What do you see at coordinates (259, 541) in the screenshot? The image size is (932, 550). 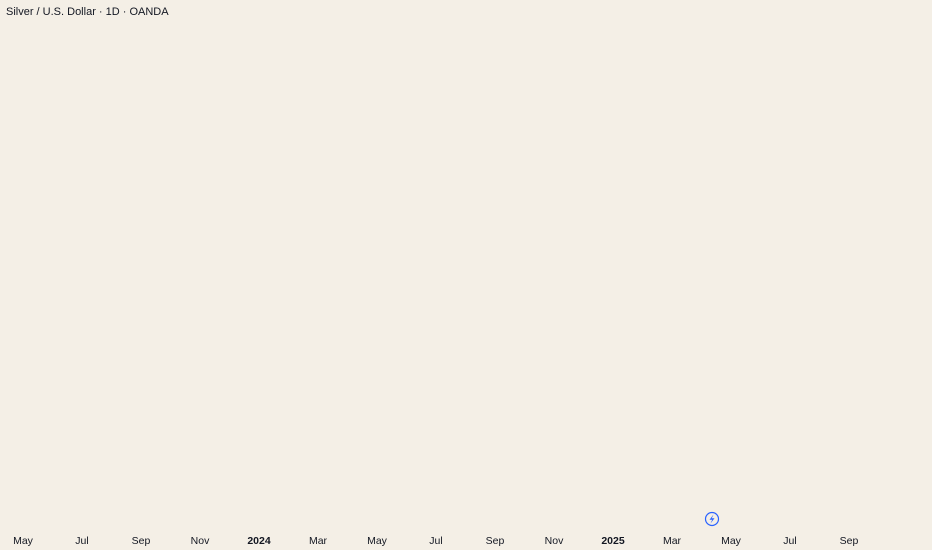 I see `x-tick-label: 2024` at bounding box center [259, 541].